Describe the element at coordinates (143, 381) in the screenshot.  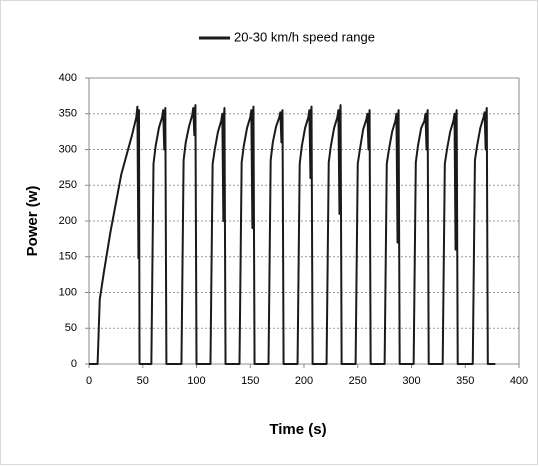
I see `x-tick-label: 50` at that location.